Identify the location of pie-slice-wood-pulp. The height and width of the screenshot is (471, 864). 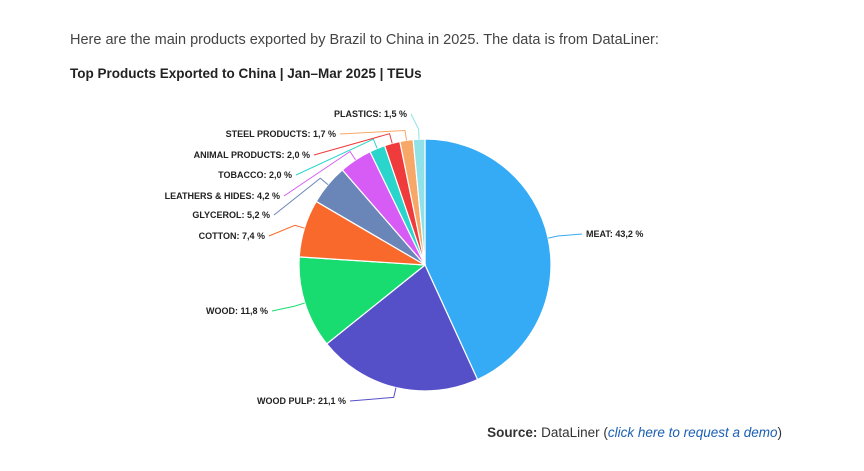
(402, 328).